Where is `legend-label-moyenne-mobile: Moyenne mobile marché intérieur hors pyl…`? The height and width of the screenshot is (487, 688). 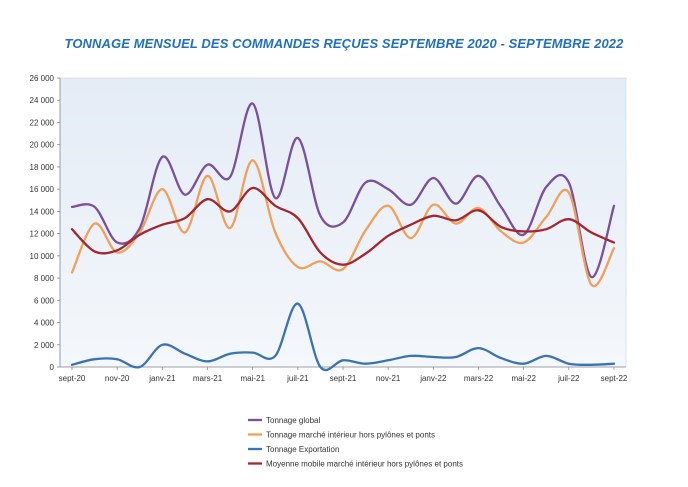 legend-label-moyenne-mobile: Moyenne mobile marché intérieur hors pyl… is located at coordinates (364, 464).